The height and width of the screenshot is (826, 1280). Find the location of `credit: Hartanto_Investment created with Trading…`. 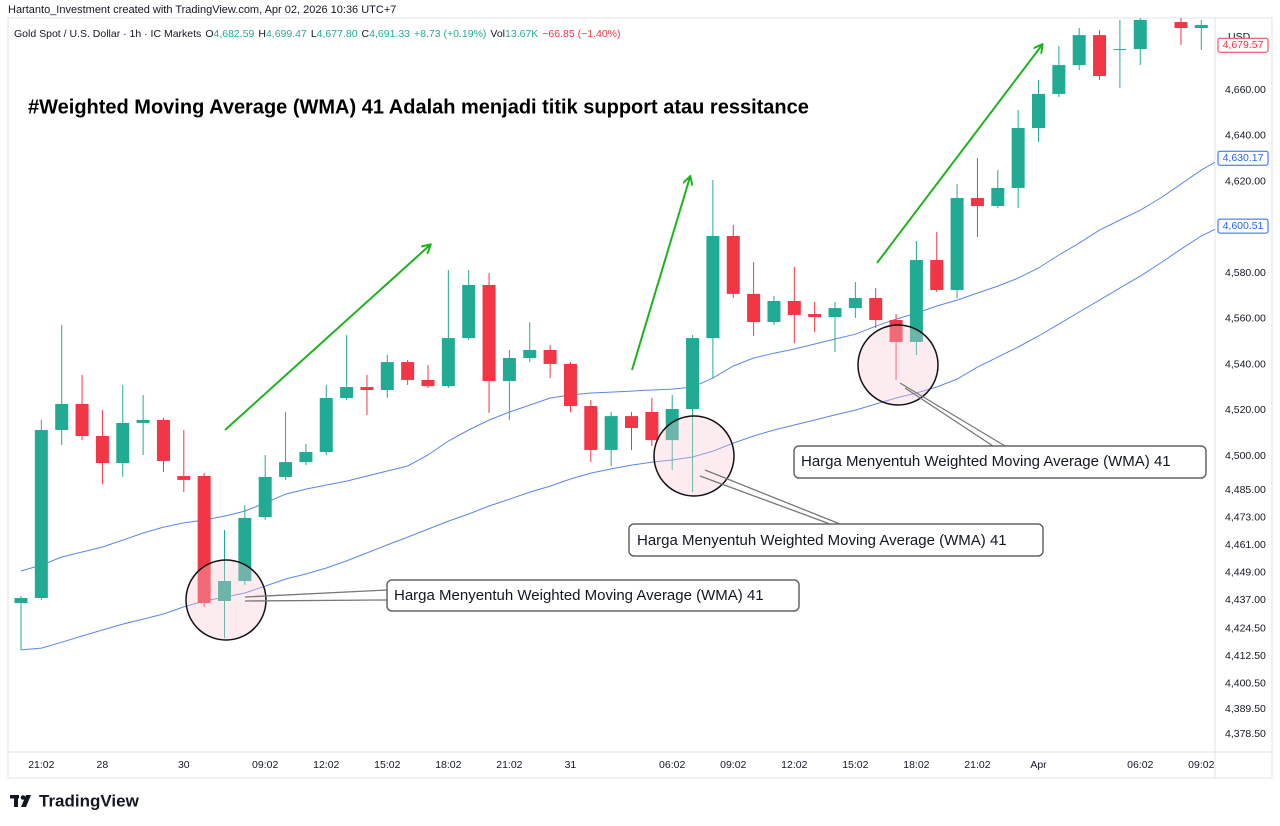

credit: Hartanto_Investment created with Trading… is located at coordinates (202, 10).